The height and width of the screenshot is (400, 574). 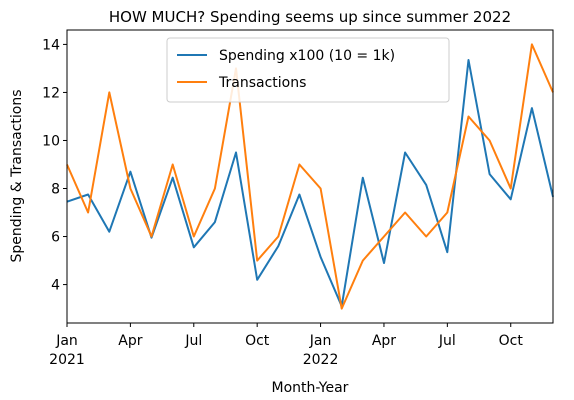 What do you see at coordinates (321, 360) in the screenshot?
I see `x-tick-year-label: 2022` at bounding box center [321, 360].